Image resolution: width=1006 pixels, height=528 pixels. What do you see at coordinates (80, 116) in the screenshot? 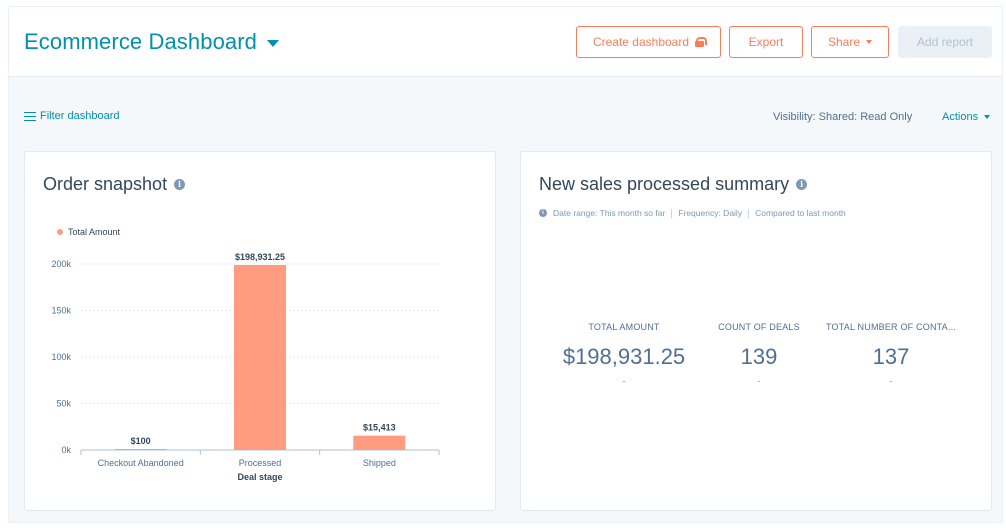
I see `filter-dashboard-label: Filter dashboard` at bounding box center [80, 116].